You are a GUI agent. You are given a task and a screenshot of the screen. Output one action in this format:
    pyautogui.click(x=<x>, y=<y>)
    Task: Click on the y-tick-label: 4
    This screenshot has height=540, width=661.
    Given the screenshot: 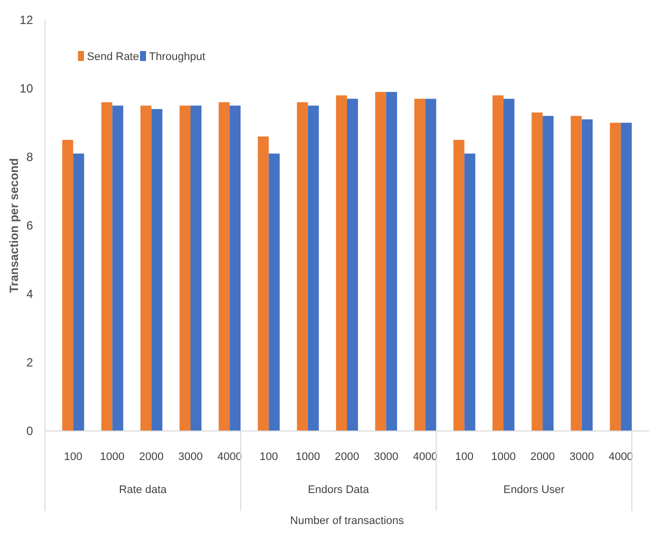 What is the action you would take?
    pyautogui.click(x=30, y=294)
    